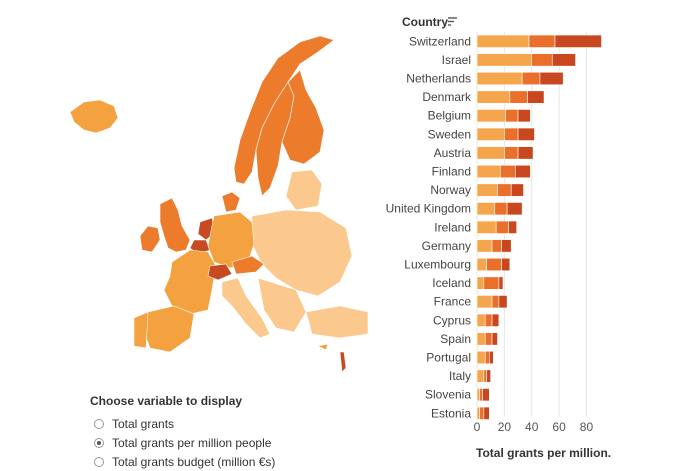 This screenshot has height=471, width=700. Describe the element at coordinates (231, 202) in the screenshot. I see `map-denmark` at that location.